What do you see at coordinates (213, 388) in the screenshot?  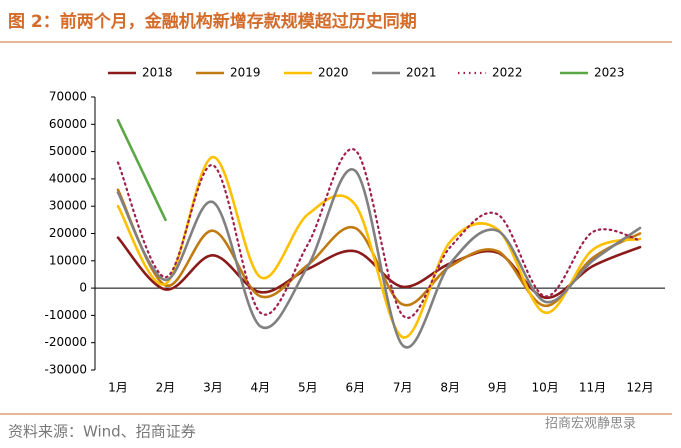 I see `x-tick-label: 3月` at bounding box center [213, 388].